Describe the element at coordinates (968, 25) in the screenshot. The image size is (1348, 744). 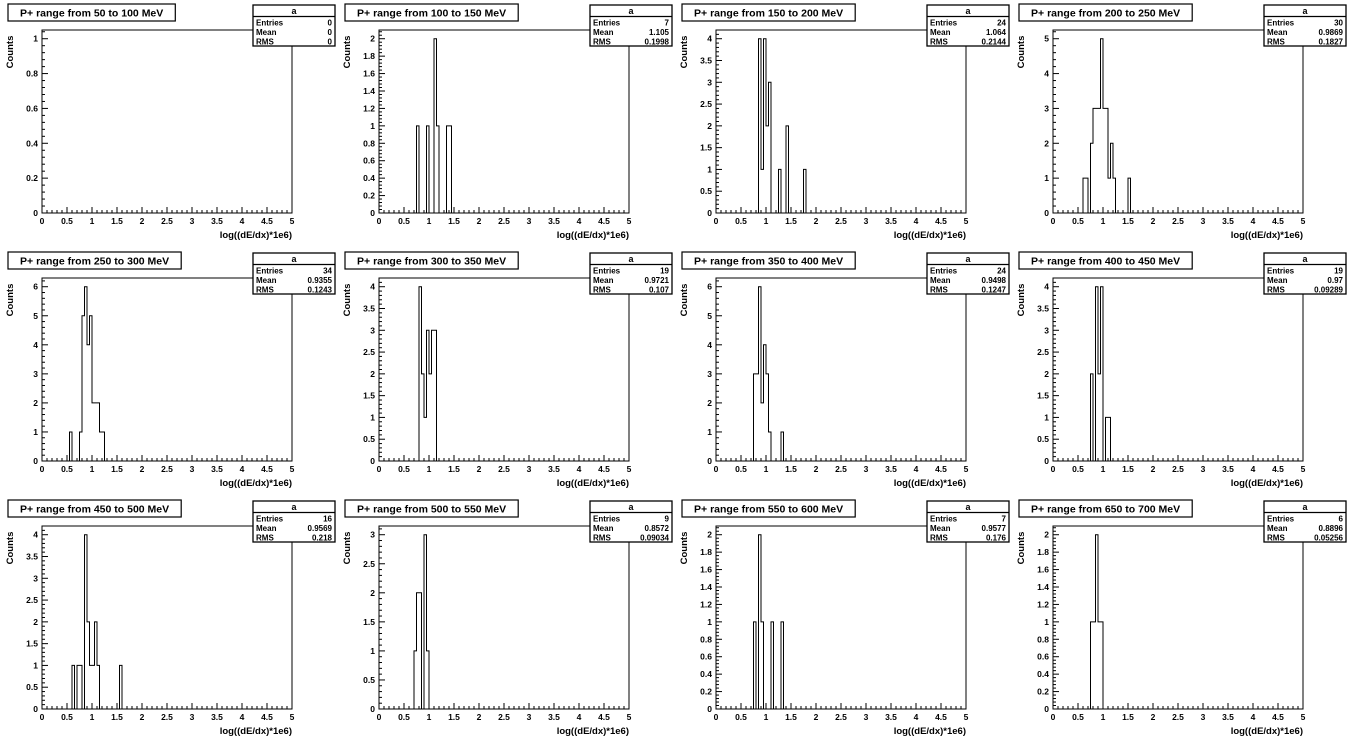
I see `stats-box: a Entries 24 Mean 1.064 RMS 0.2144` at that location.